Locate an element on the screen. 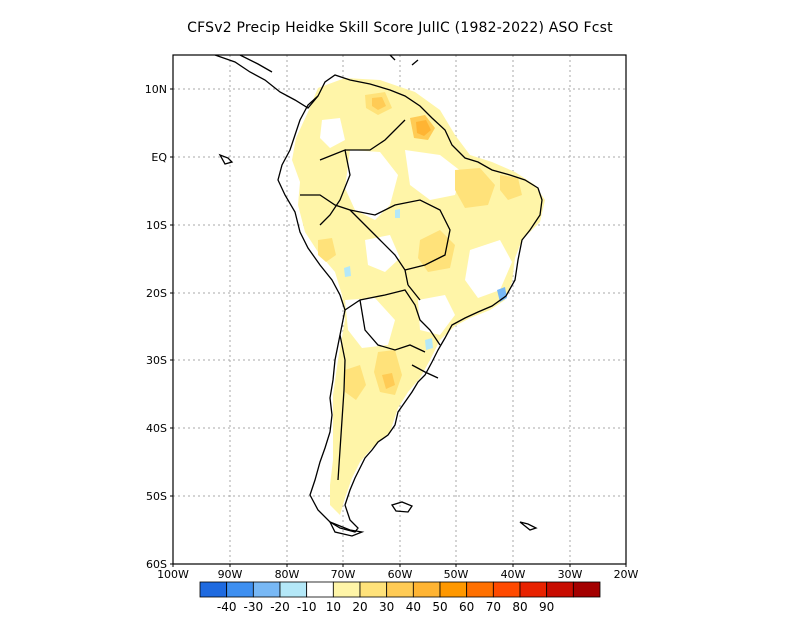  lat-label: 20S is located at coordinates (156, 293).